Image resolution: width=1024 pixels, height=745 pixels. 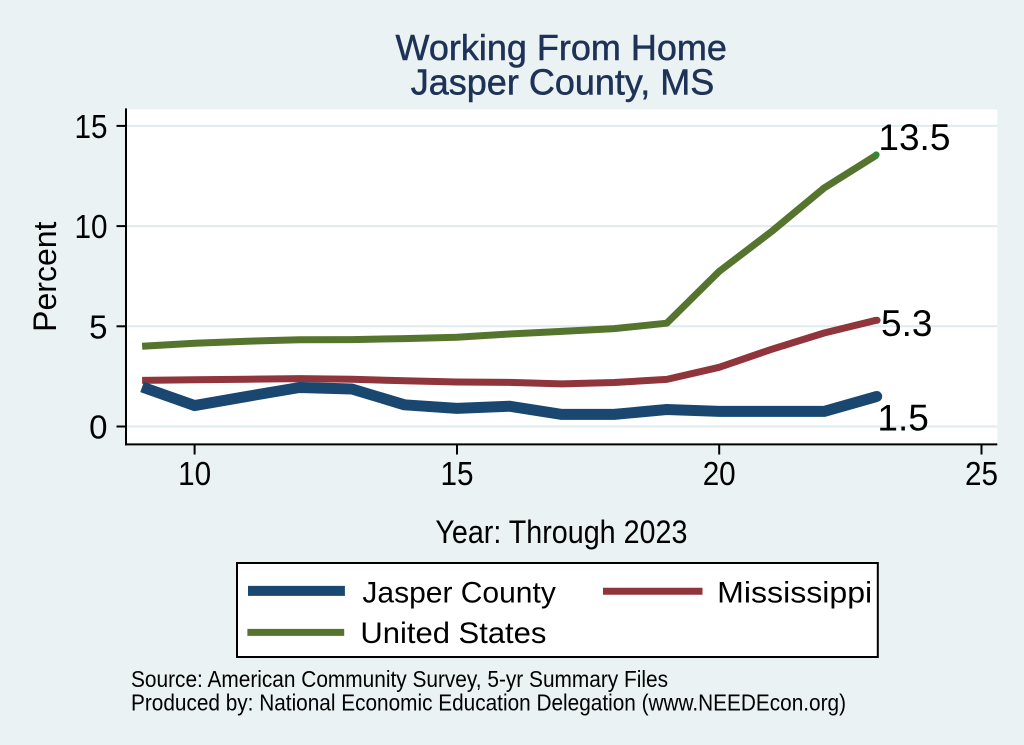 I want to click on svg-text: 5.3, so click(x=906, y=323).